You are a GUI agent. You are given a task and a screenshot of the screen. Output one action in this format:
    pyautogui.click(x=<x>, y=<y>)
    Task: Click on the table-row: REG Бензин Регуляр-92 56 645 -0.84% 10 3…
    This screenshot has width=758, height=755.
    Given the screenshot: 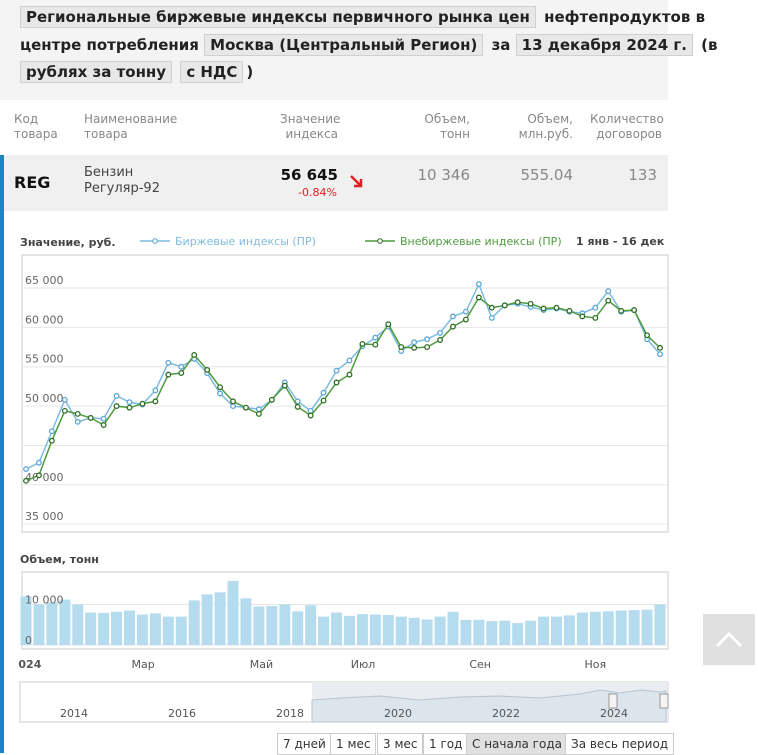 What is the action you would take?
    pyautogui.click(x=336, y=183)
    